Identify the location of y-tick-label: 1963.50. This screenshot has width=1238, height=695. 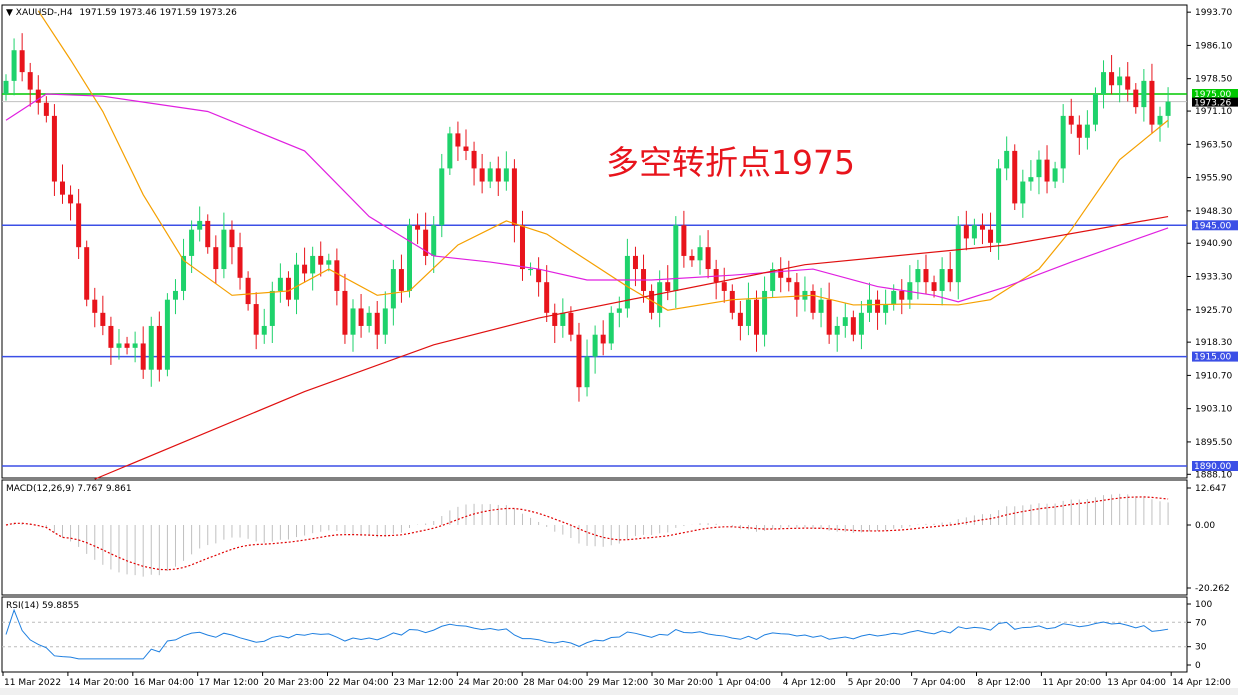
(1213, 145).